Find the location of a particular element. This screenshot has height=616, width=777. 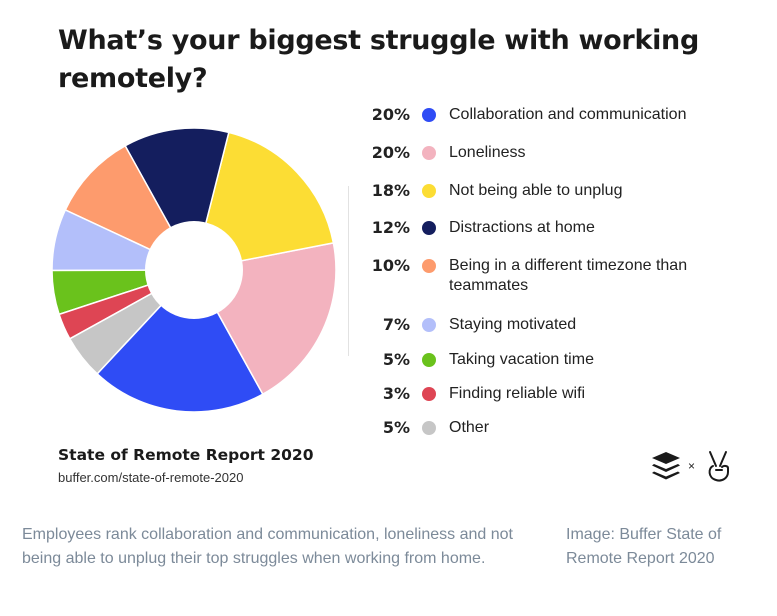

legend-percentage: 18% is located at coordinates (390, 190).